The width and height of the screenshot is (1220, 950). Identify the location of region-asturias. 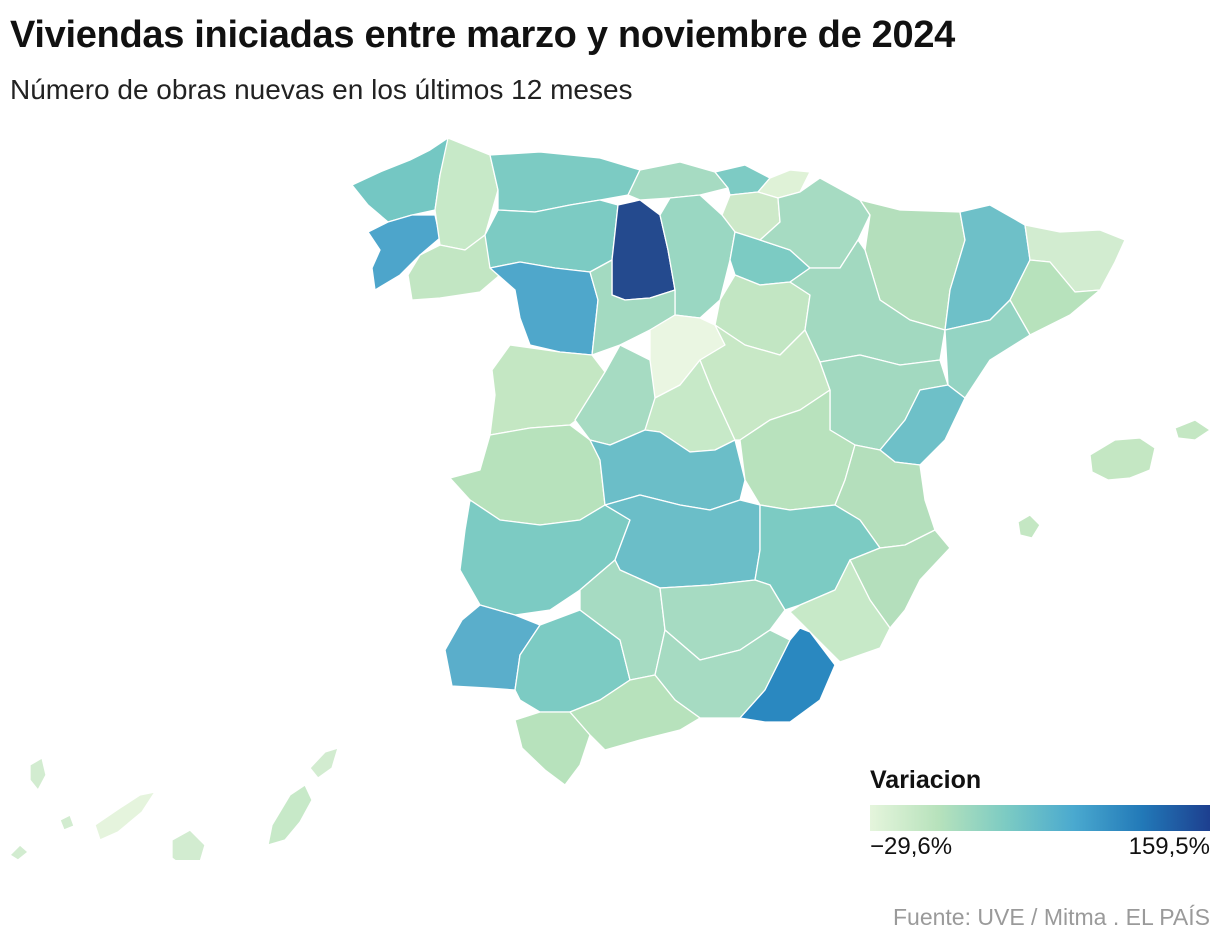
(565, 182).